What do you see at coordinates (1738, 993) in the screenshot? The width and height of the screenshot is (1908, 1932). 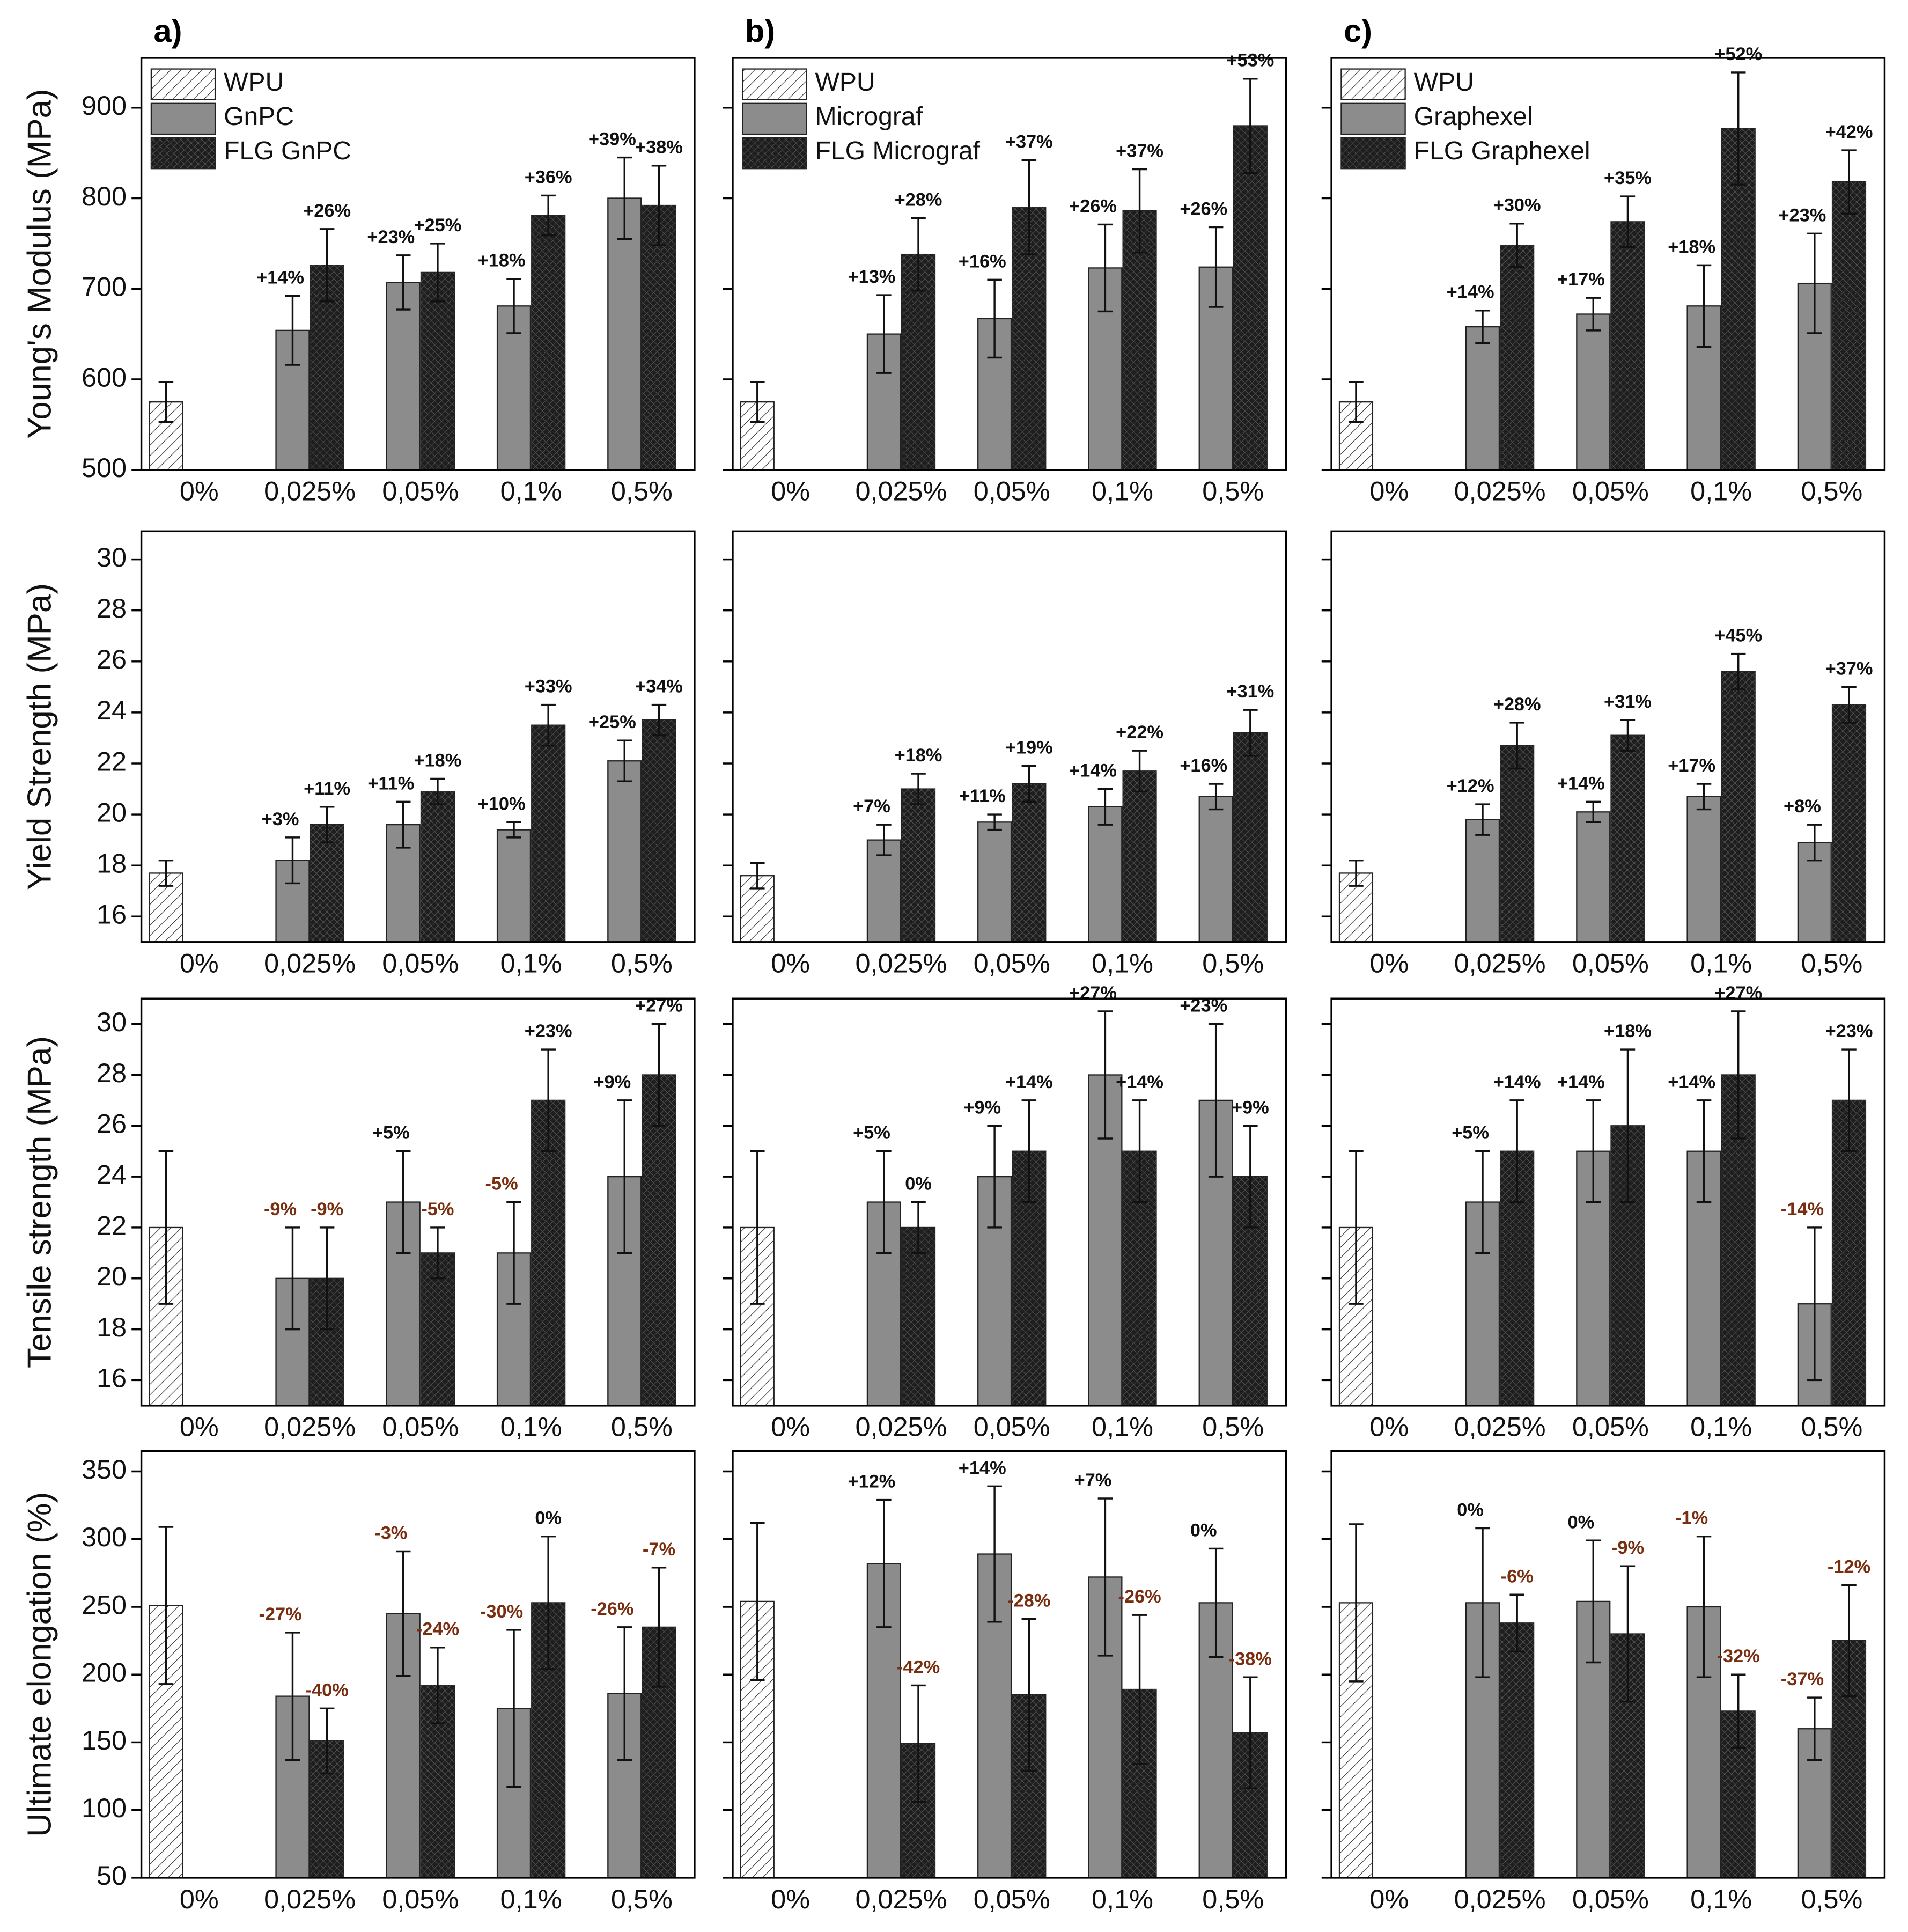 I see `annotation: +27%` at bounding box center [1738, 993].